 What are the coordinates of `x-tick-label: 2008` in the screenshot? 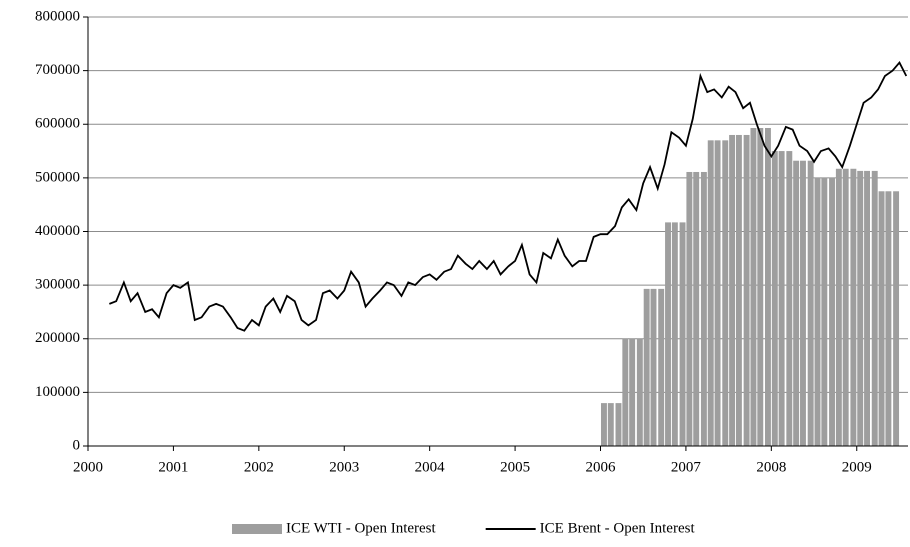 It's located at (771, 467).